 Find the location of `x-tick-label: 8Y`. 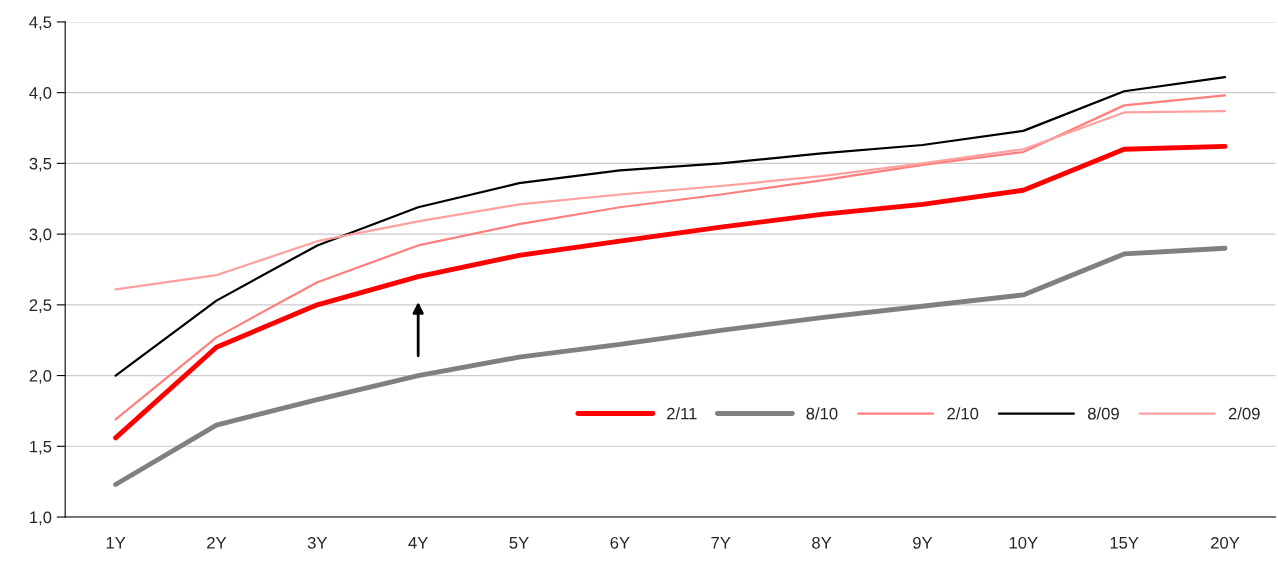

x-tick-label: 8Y is located at coordinates (822, 542).